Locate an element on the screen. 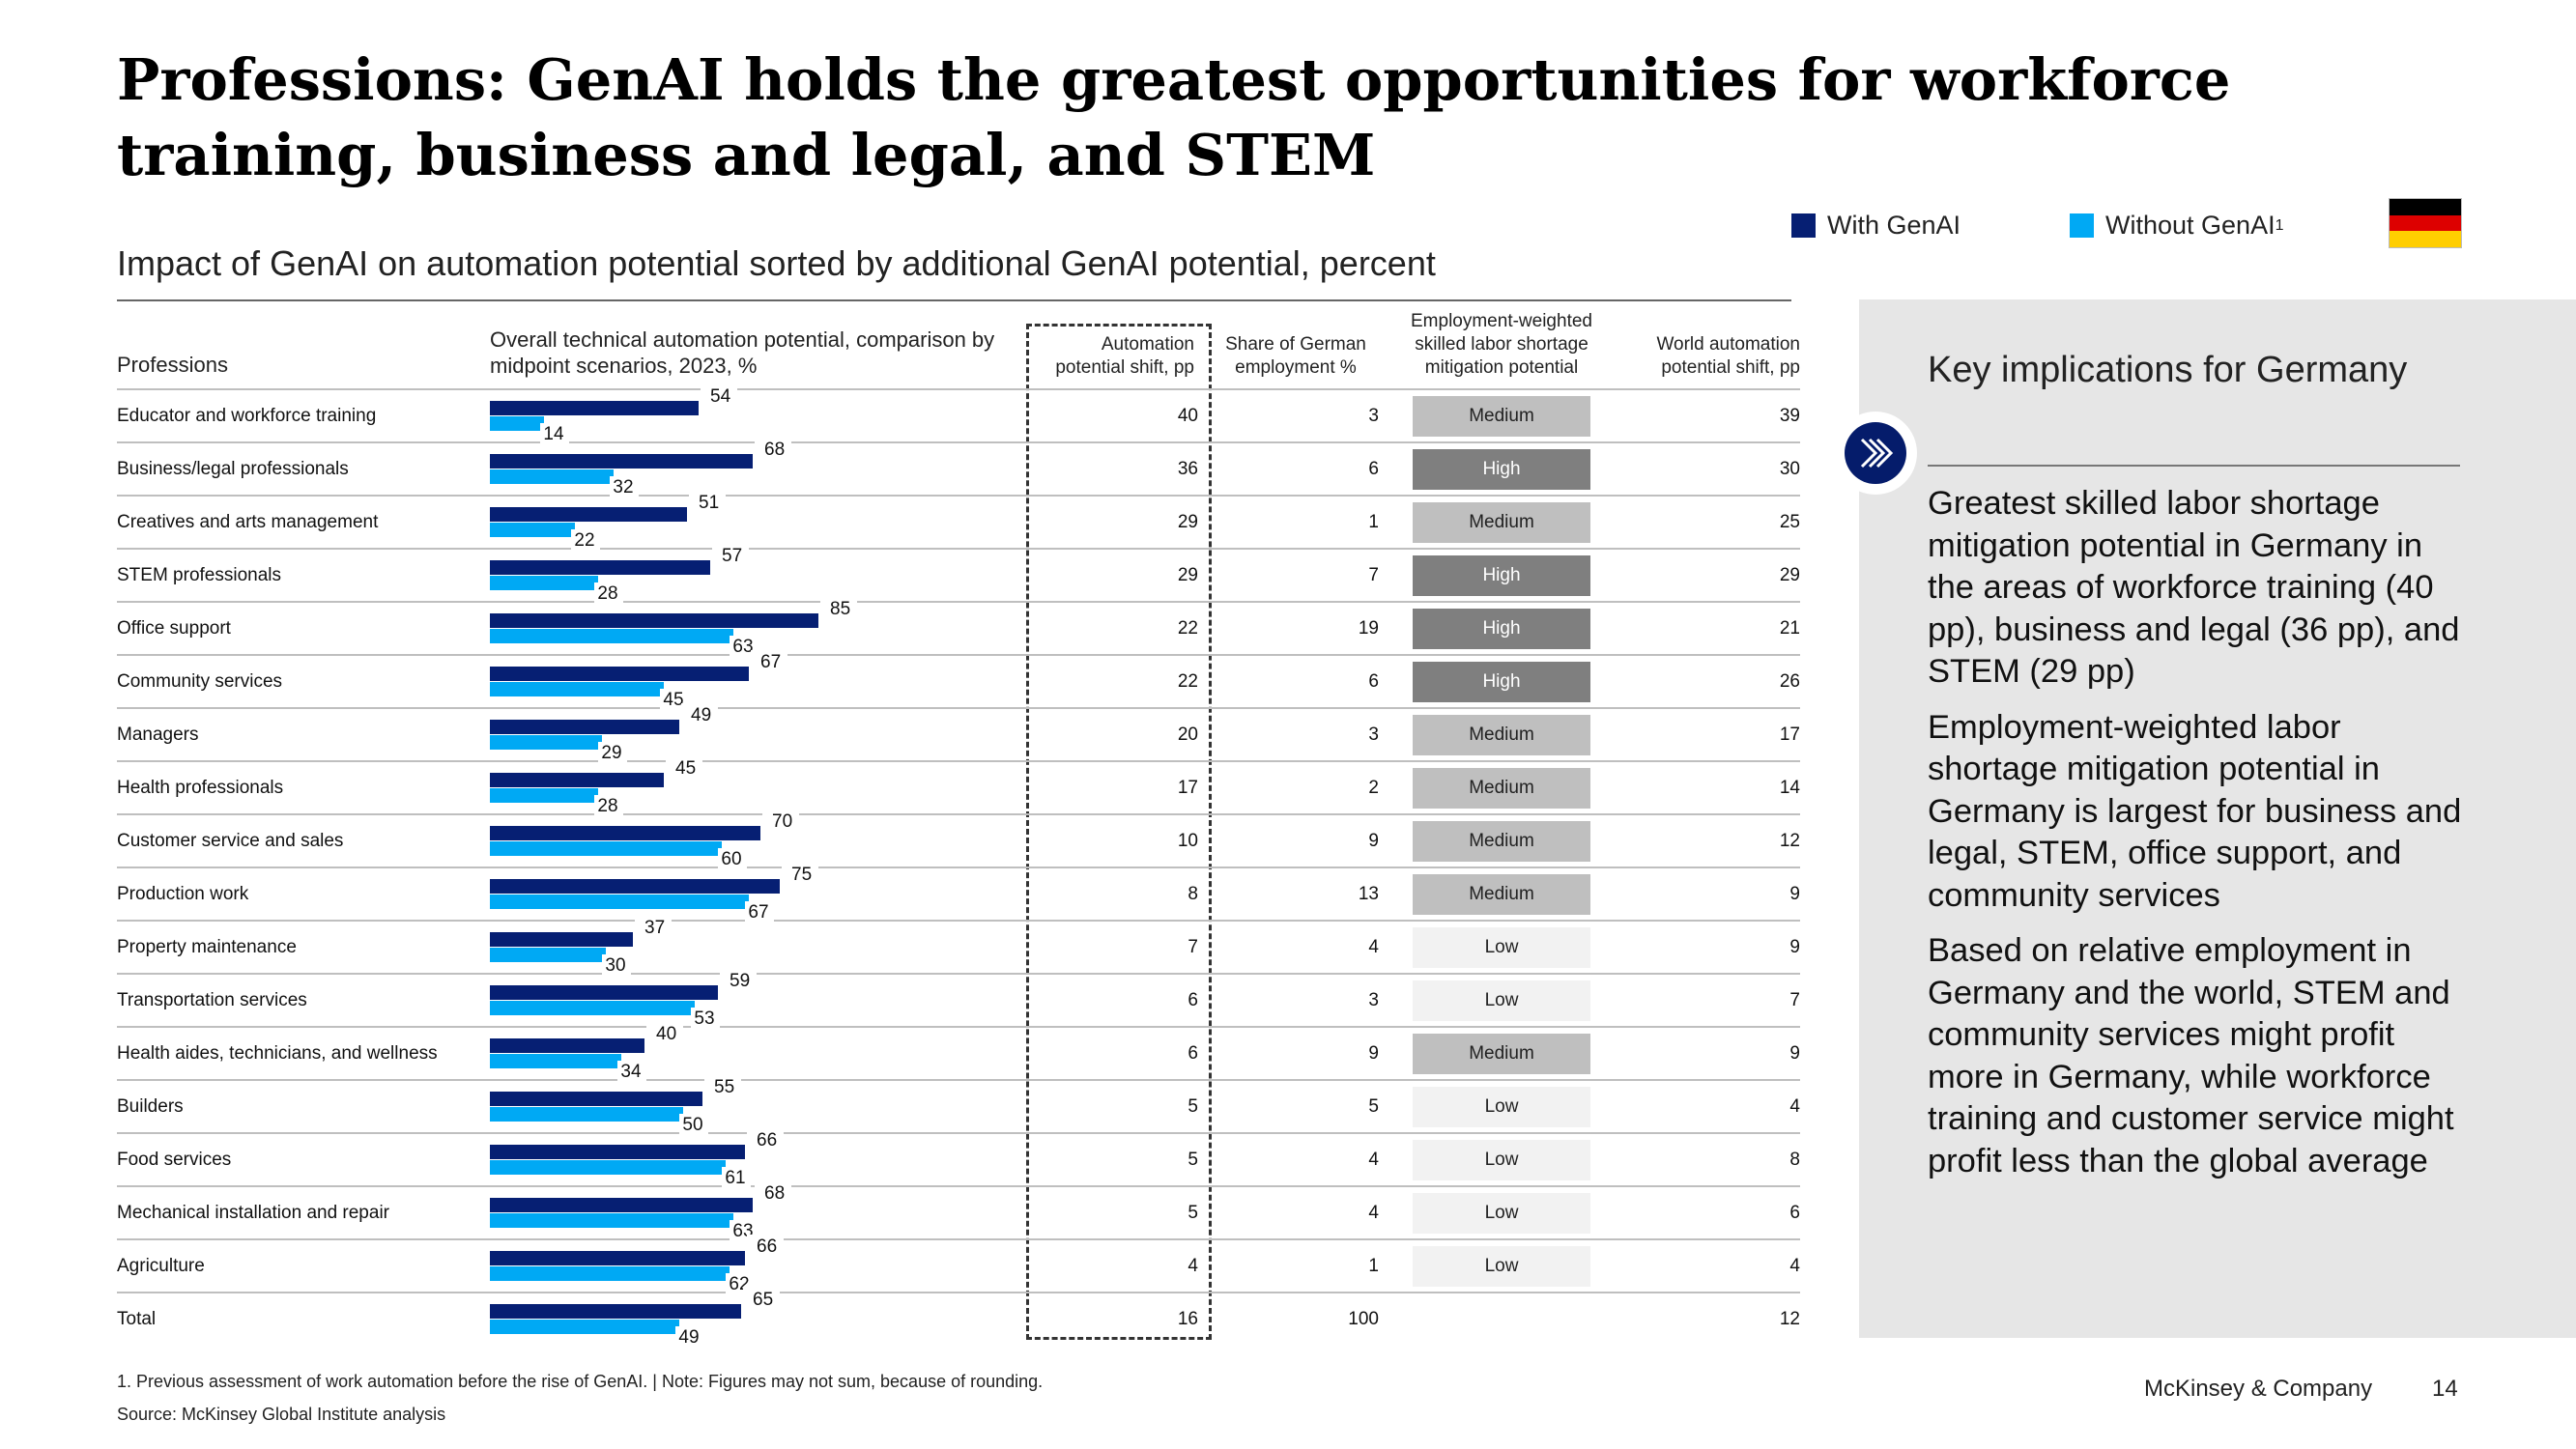  data-label-without: 28 is located at coordinates (607, 806).